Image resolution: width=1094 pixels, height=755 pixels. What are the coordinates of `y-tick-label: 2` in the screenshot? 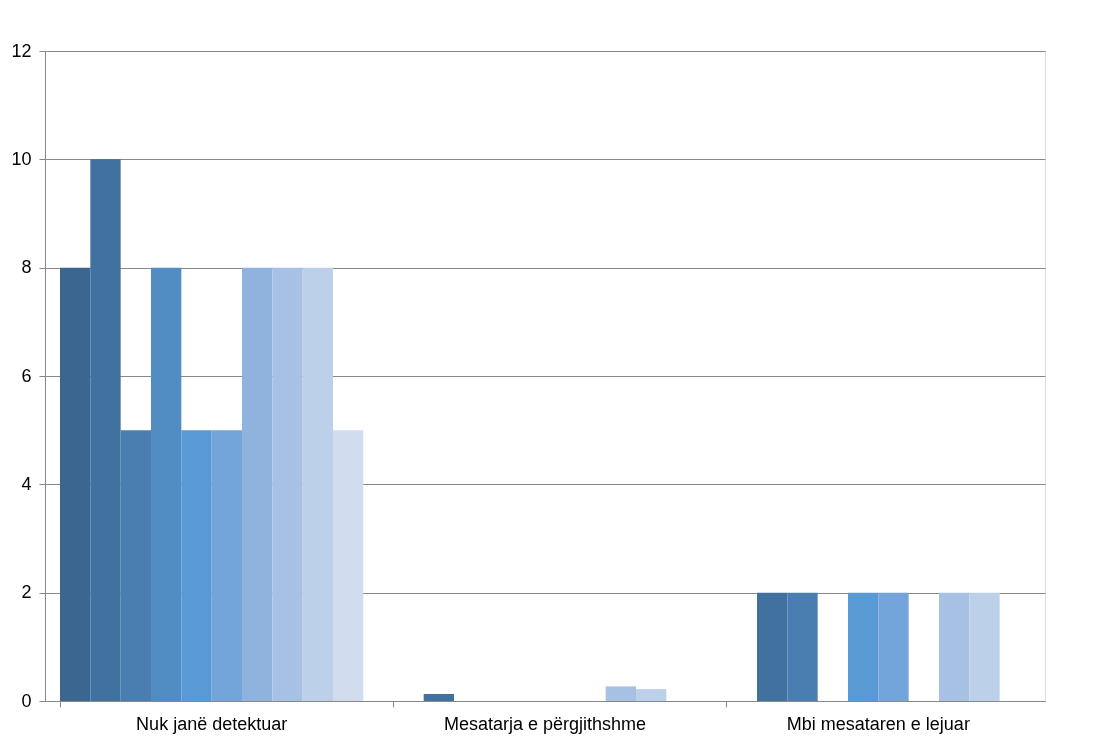 It's located at (26, 592).